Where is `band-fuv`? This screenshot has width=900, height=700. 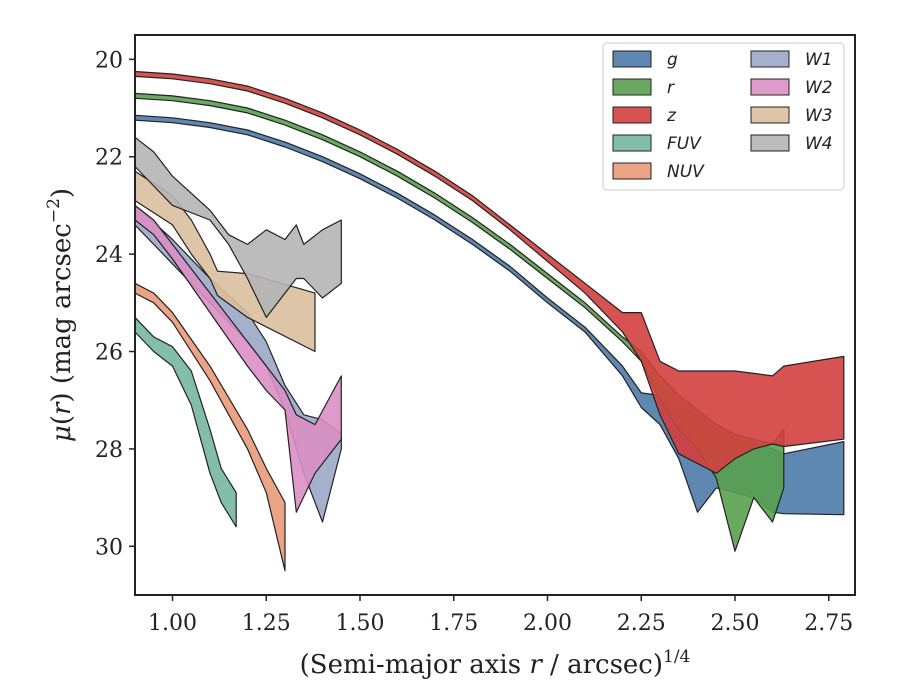 band-fuv is located at coordinates (185, 422).